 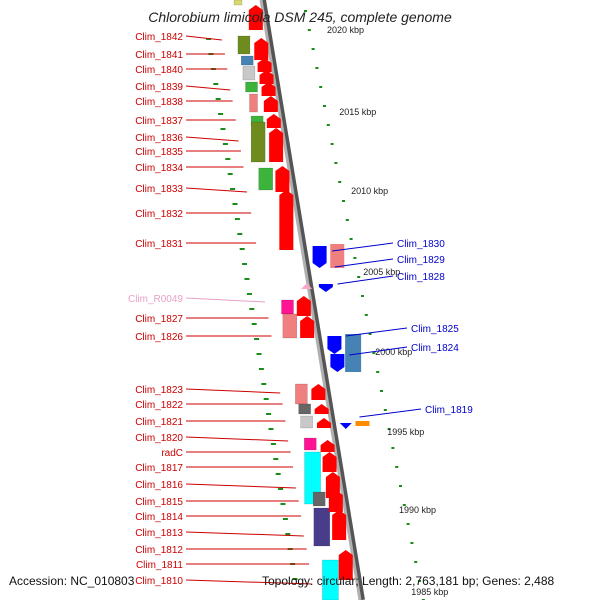 I want to click on gene-label-left: Clim_1833, so click(x=159, y=189).